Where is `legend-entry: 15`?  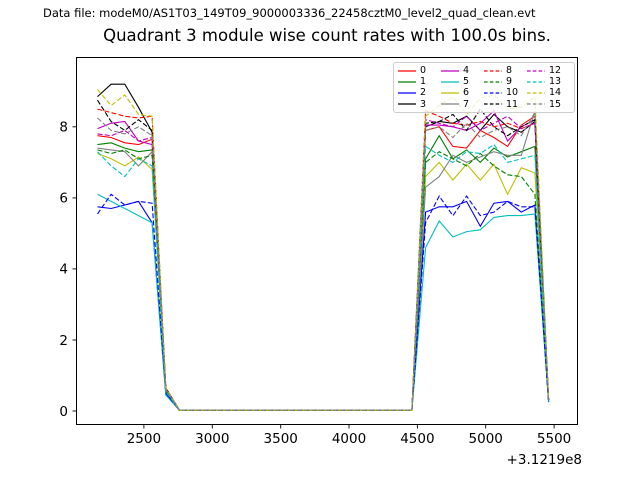 legend-entry: 15 is located at coordinates (548, 105).